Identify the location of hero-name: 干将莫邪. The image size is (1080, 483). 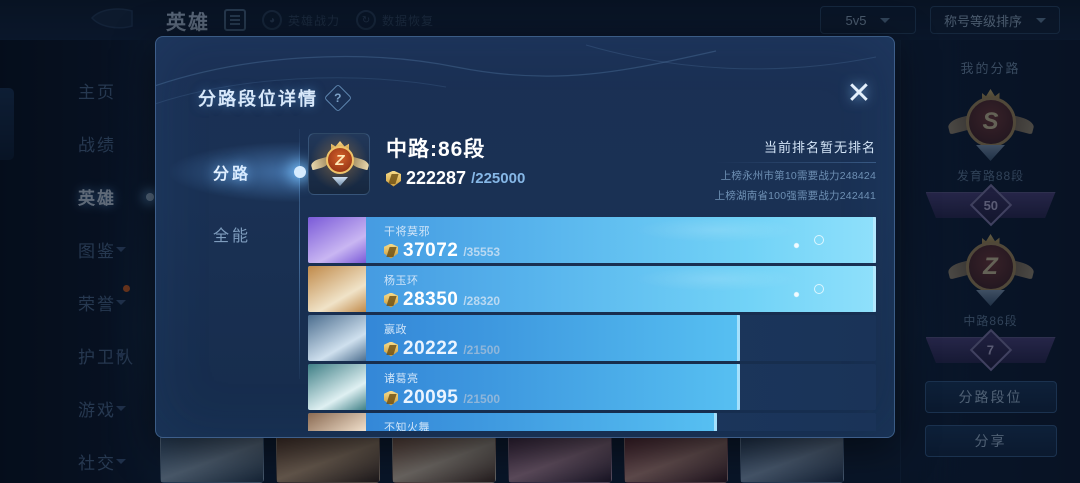
(407, 232).